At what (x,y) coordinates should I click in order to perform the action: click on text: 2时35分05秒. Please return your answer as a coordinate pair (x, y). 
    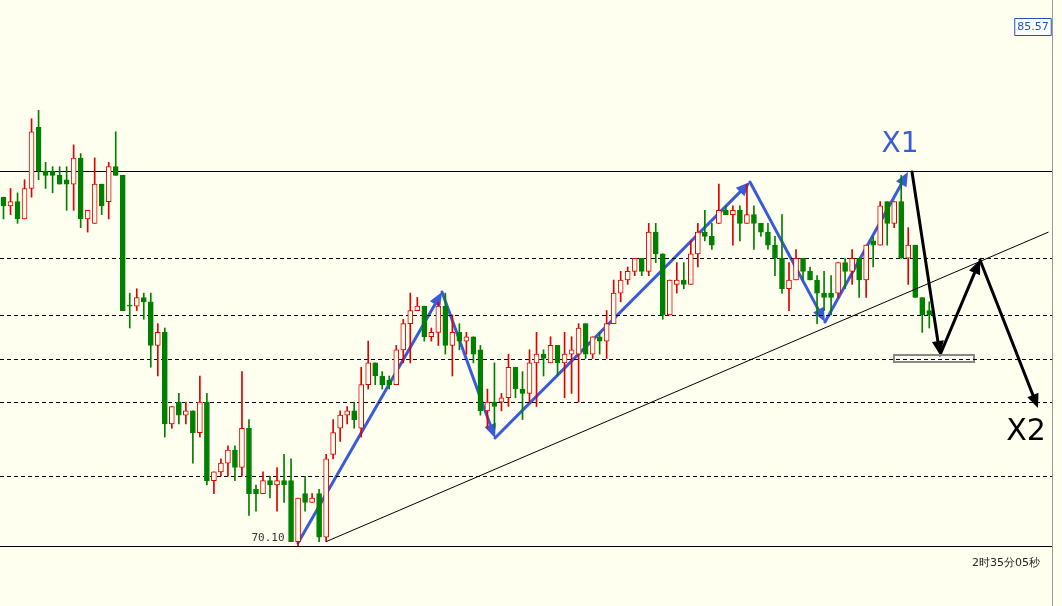
    Looking at the image, I should click on (1006, 562).